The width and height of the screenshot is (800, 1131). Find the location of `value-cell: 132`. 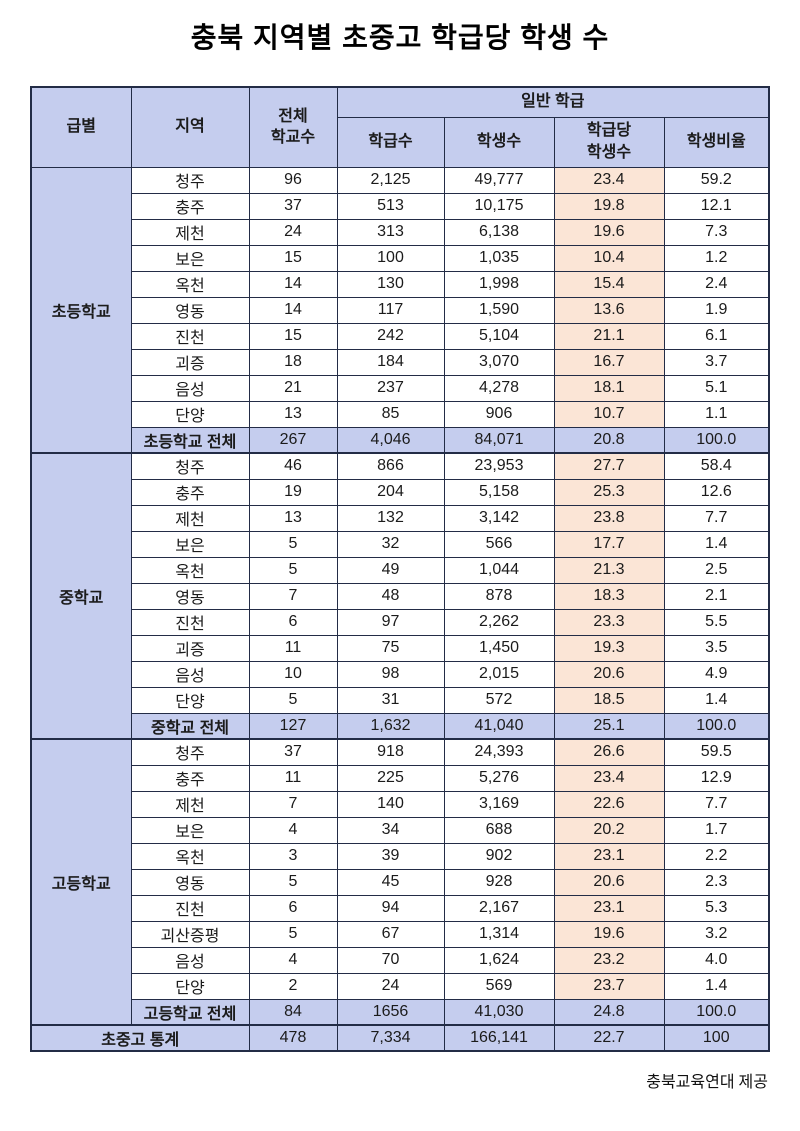

value-cell: 132 is located at coordinates (390, 518).